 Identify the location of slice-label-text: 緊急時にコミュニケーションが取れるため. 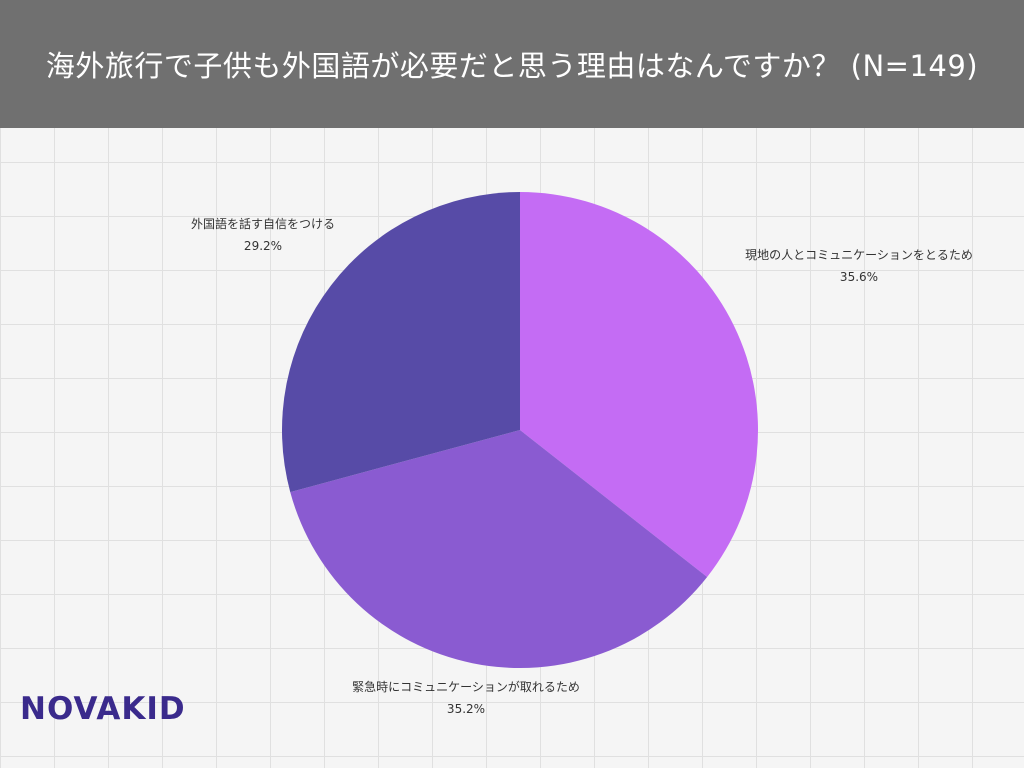
(466, 687).